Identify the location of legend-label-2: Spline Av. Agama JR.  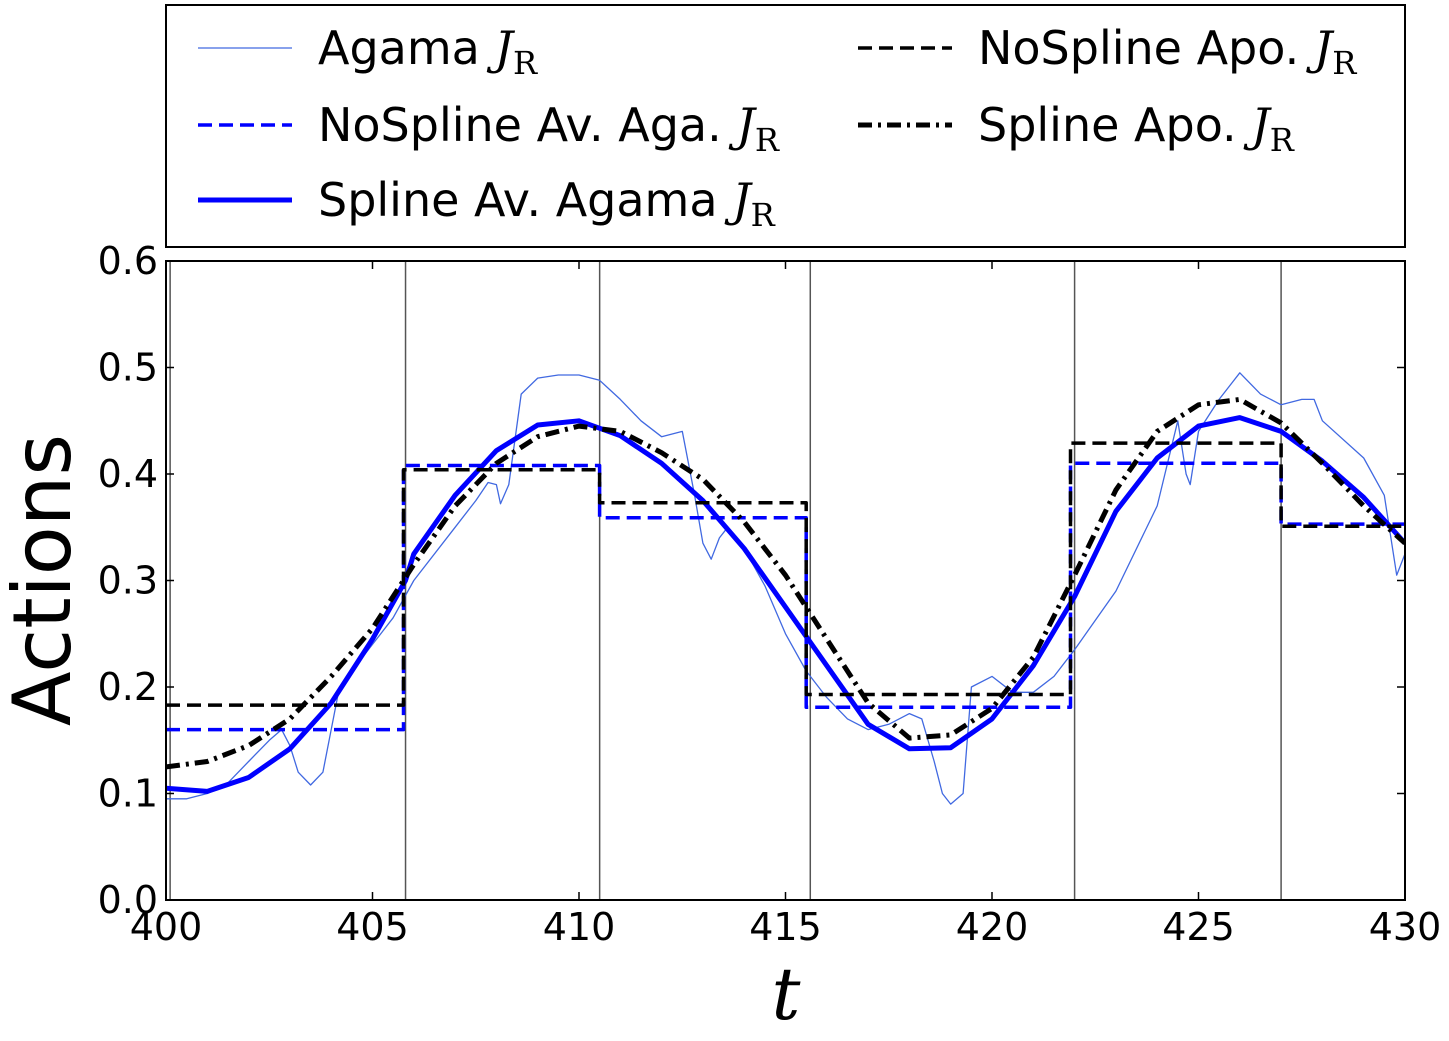
(547, 203).